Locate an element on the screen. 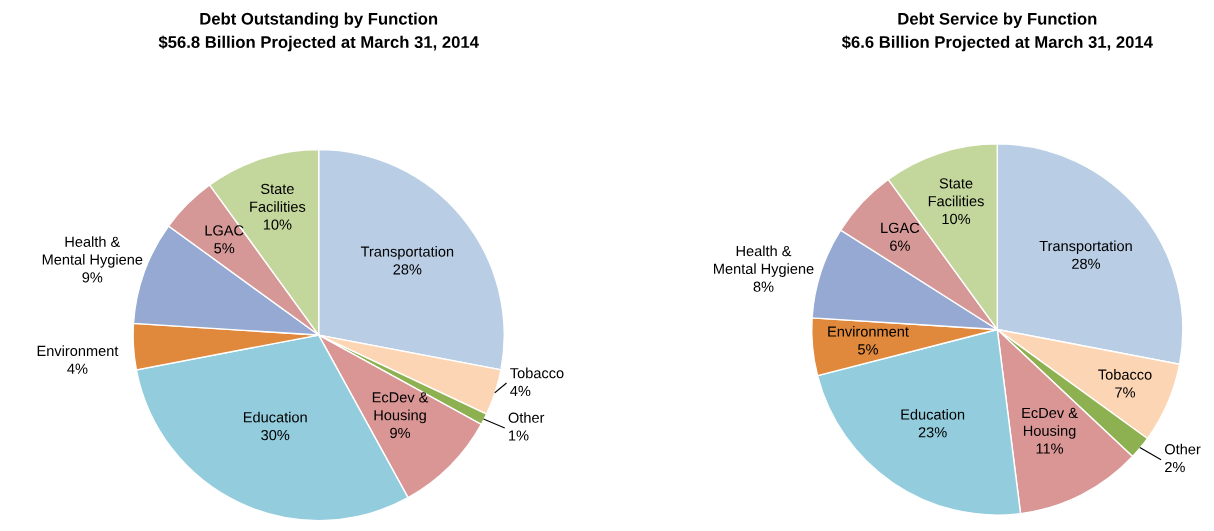 Image resolution: width=1214 pixels, height=531 pixels. data-label: 2% is located at coordinates (1175, 467).